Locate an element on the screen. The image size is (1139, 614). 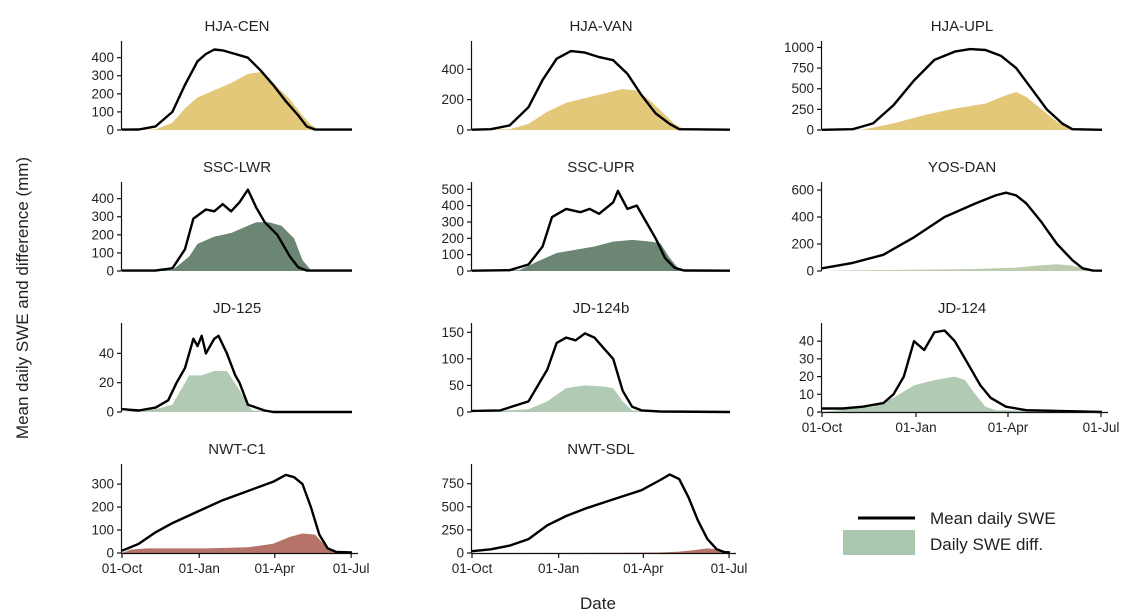
y-tick-label: 10 is located at coordinates (806, 394).